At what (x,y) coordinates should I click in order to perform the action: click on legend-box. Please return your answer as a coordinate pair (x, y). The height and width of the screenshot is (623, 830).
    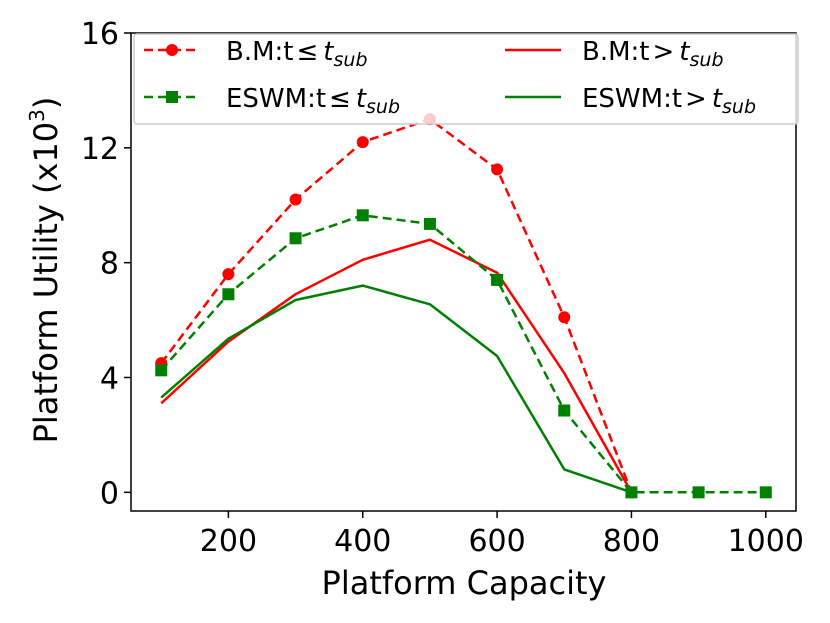
    Looking at the image, I should click on (466, 79).